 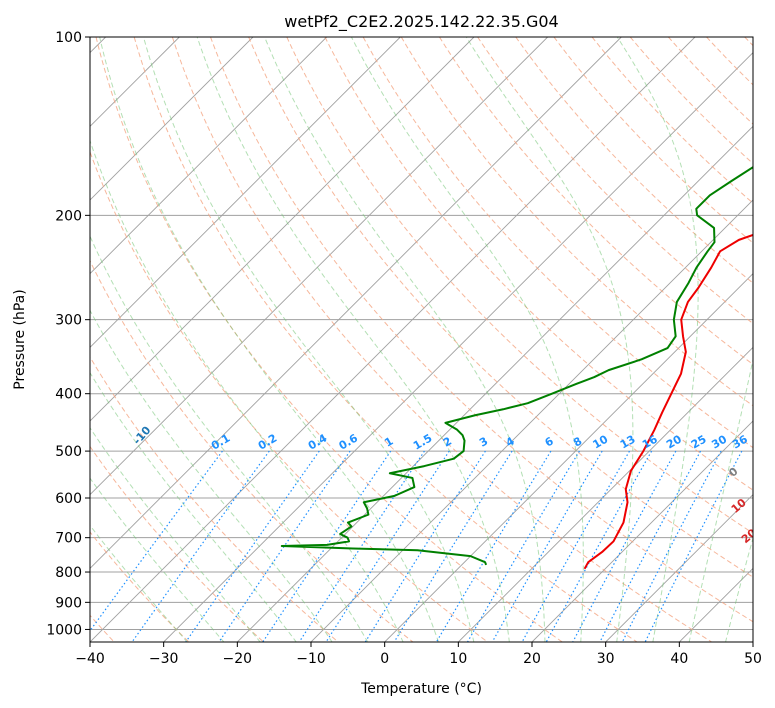 What do you see at coordinates (762, 566) in the screenshot?
I see `wet-bulb-label: 30` at bounding box center [762, 566].